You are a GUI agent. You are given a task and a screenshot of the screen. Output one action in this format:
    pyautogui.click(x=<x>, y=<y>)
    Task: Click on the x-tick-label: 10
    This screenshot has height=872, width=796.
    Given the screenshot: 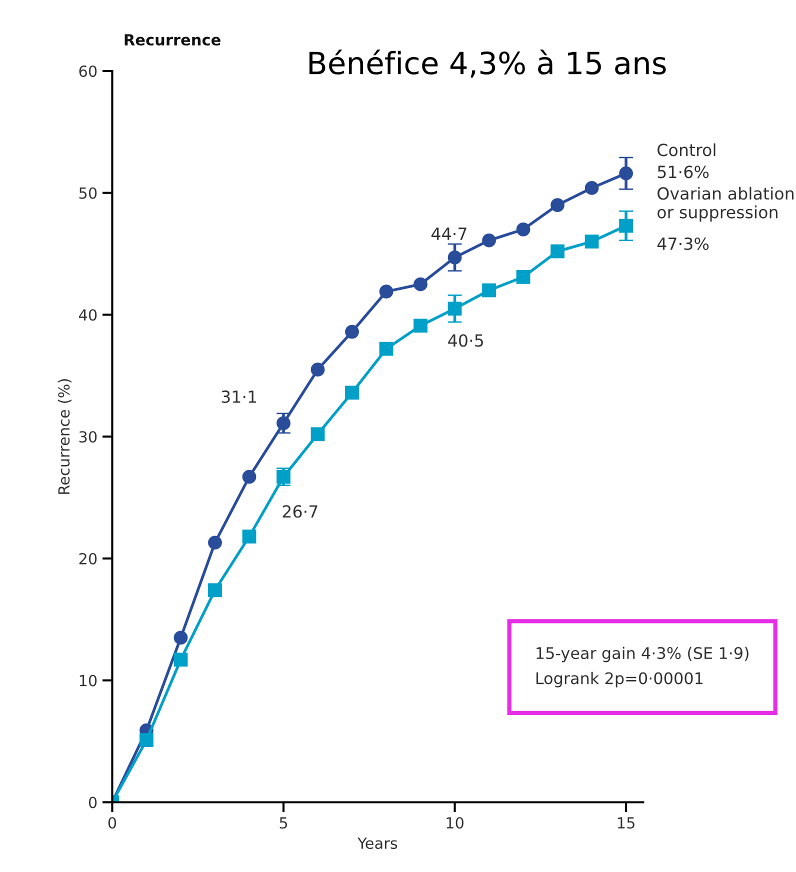 What is the action you would take?
    pyautogui.click(x=455, y=823)
    